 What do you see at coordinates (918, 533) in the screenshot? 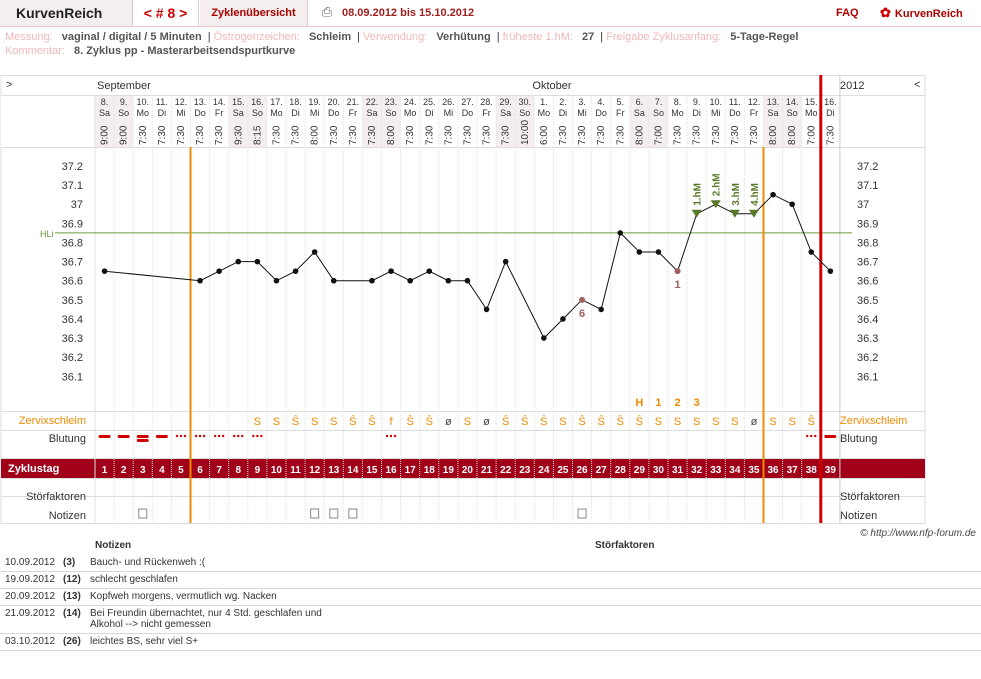
I see `copyright: © http://www.nfp-forum.de` at bounding box center [918, 533].